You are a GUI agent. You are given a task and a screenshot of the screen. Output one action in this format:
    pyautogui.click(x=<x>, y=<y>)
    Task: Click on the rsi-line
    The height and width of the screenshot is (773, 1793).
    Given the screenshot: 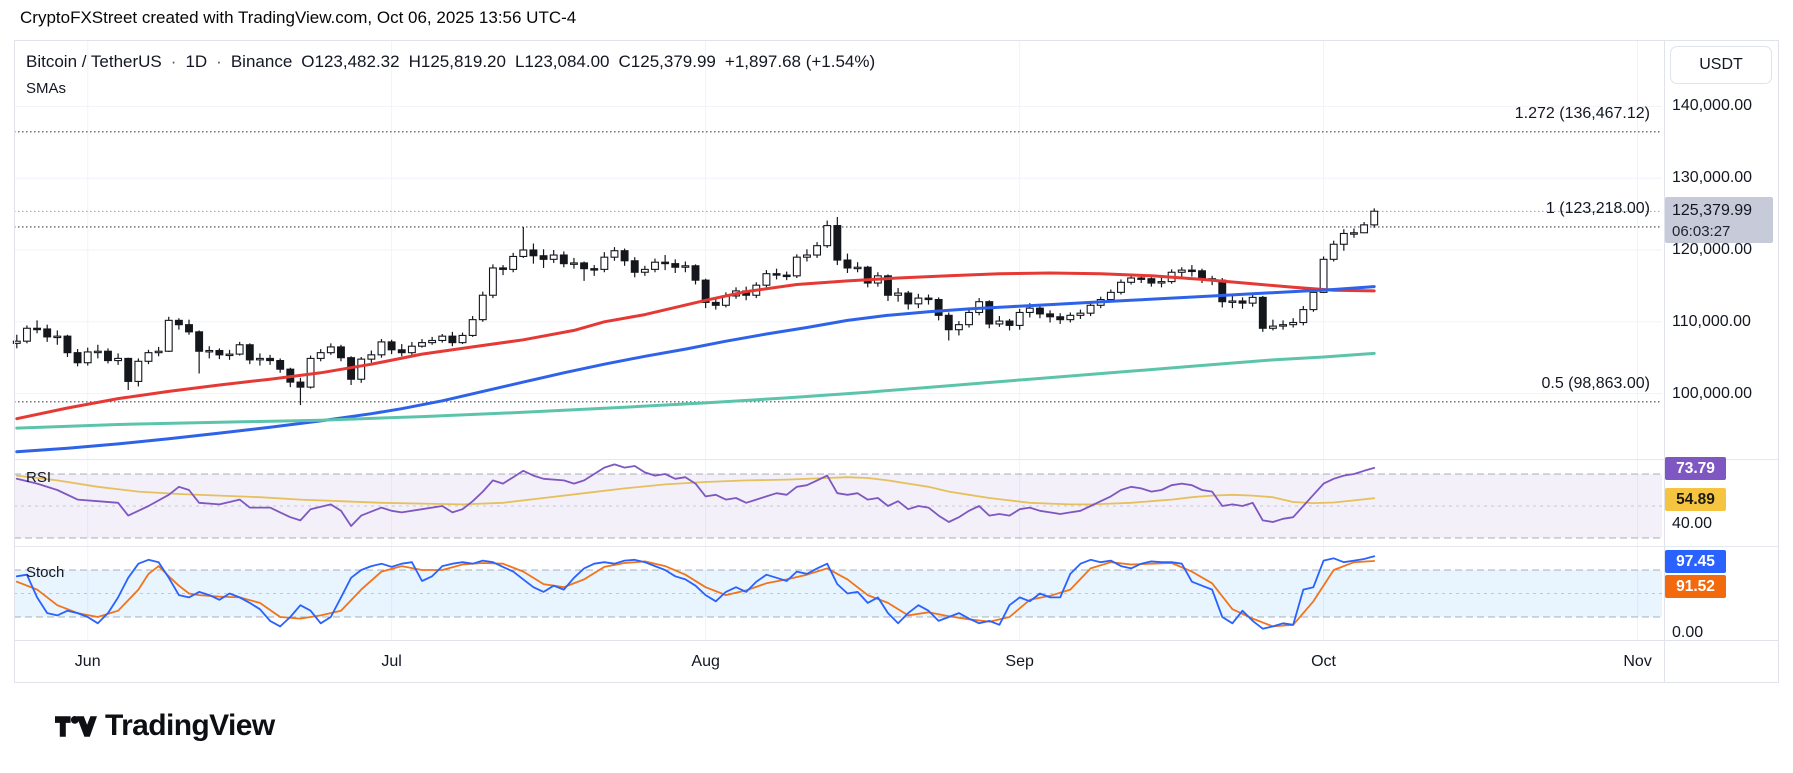 What is the action you would take?
    pyautogui.click(x=695, y=495)
    